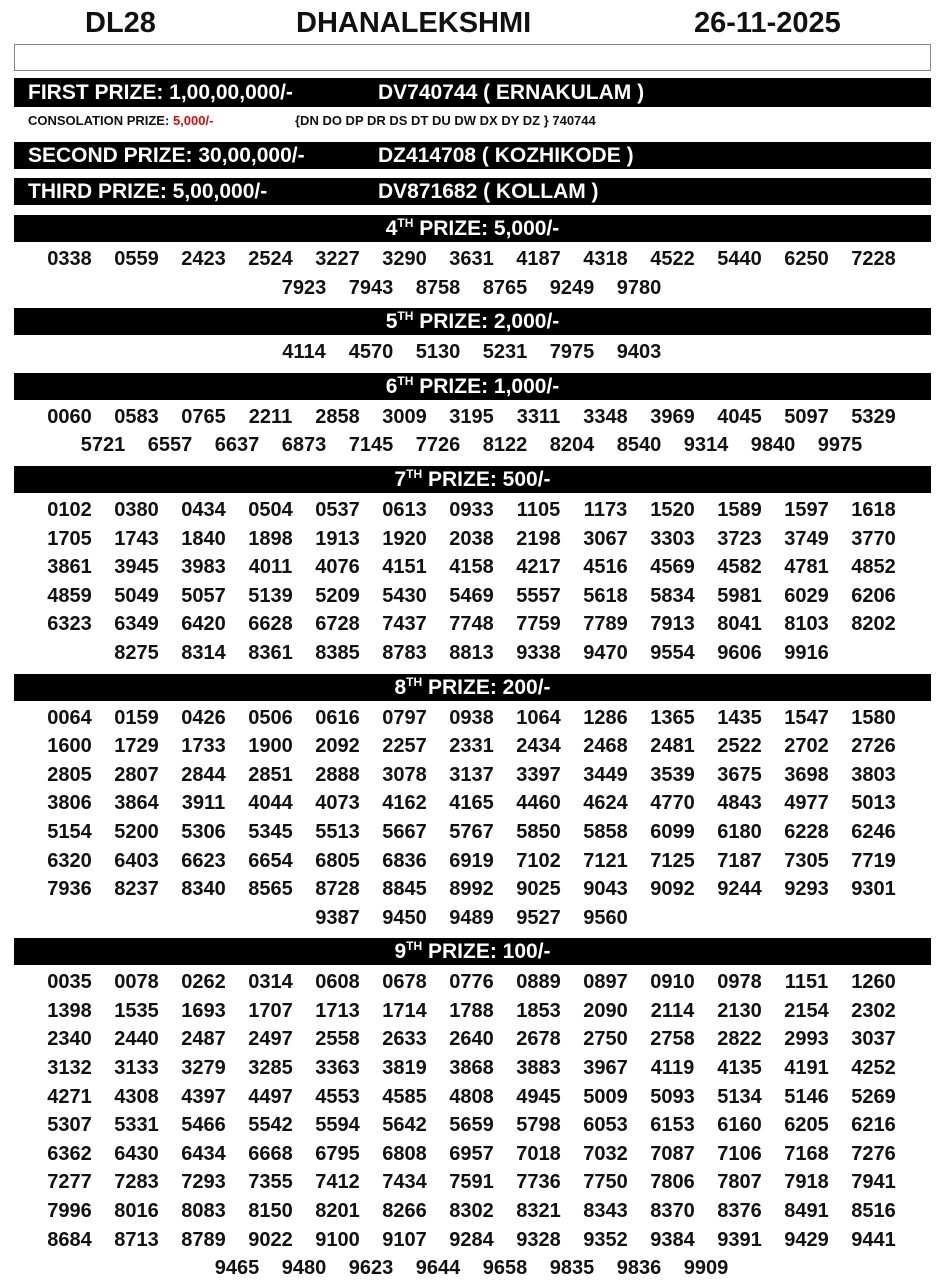 The width and height of the screenshot is (943, 1283). What do you see at coordinates (873, 259) in the screenshot?
I see `winning-number: 7228` at bounding box center [873, 259].